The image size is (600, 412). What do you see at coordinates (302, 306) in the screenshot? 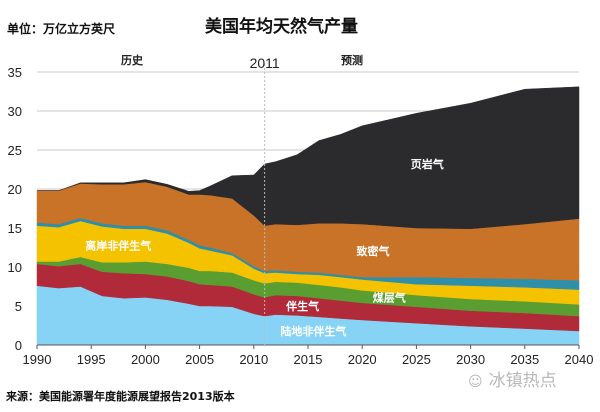
I see `series-label-伴生气: 伴生气` at bounding box center [302, 306].